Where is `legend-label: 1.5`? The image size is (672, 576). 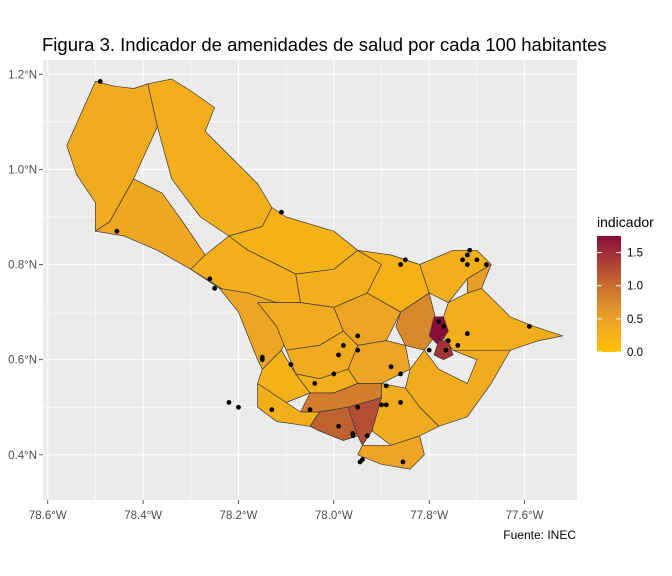 legend-label: 1.5 is located at coordinates (635, 254).